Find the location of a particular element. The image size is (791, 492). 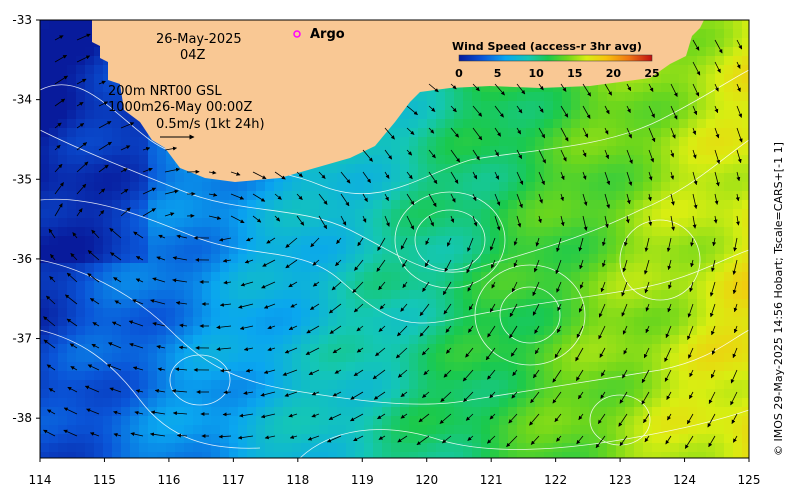

colorbar-tick-label: 20 is located at coordinates (614, 73).